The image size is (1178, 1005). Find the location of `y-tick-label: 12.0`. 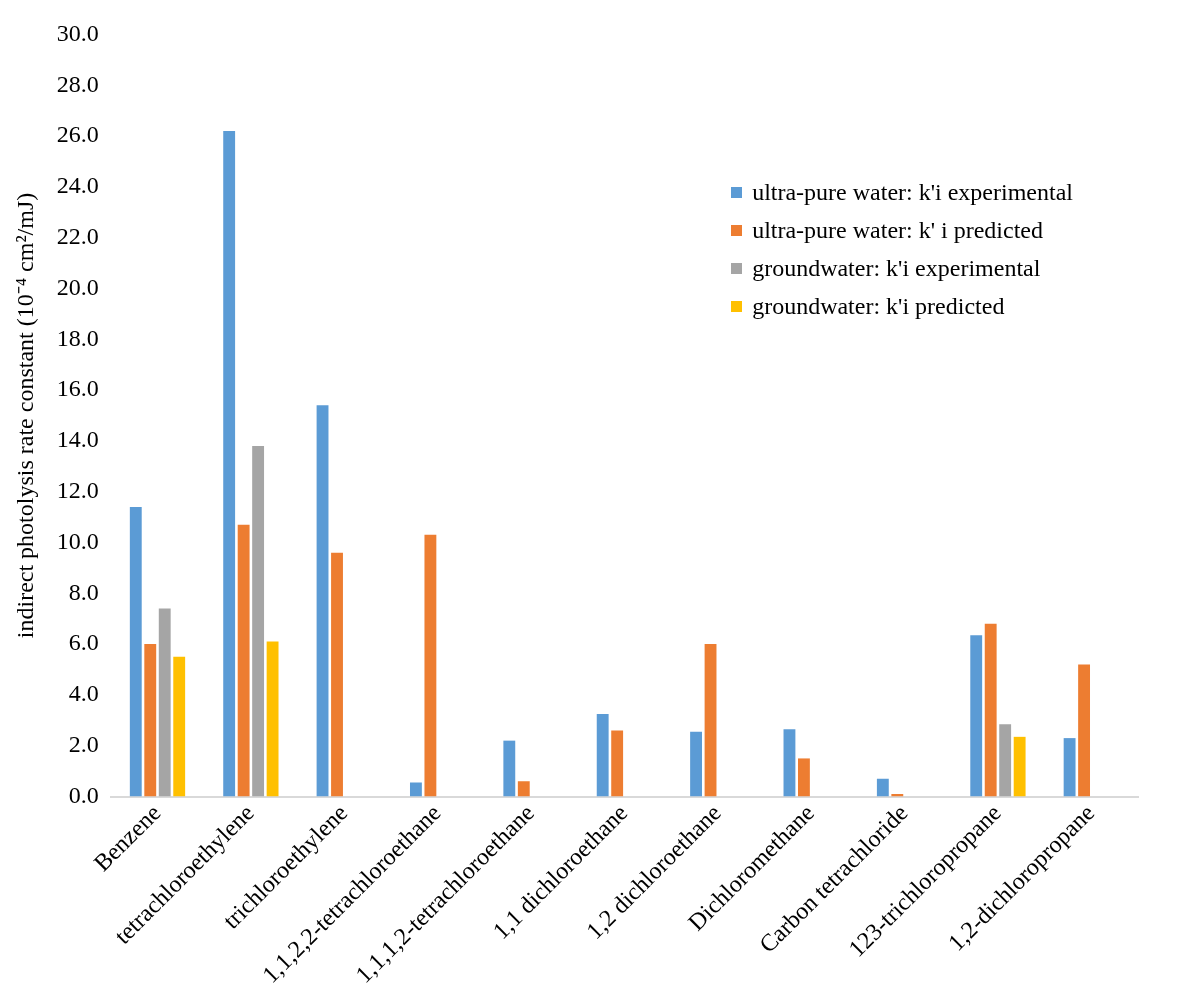

y-tick-label: 12.0 is located at coordinates (77, 489).